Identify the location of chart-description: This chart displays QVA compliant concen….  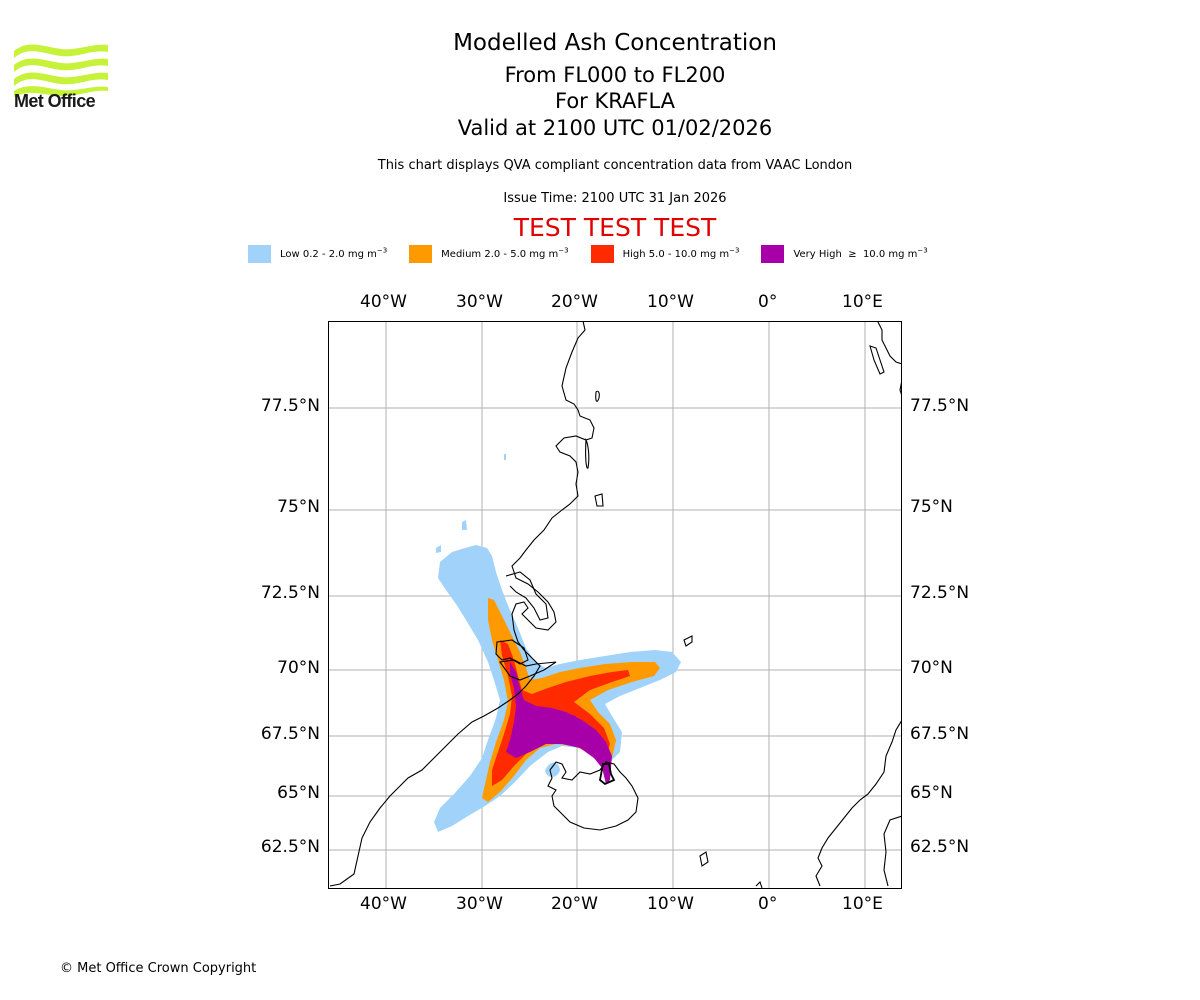
(615, 165).